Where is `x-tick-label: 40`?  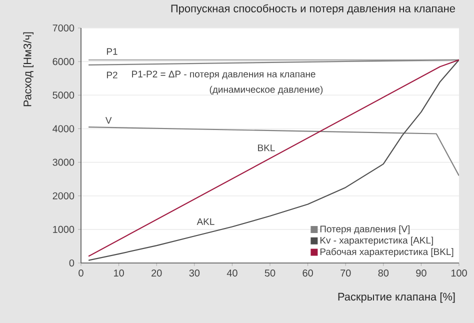
x-tick-label: 40 is located at coordinates (232, 273).